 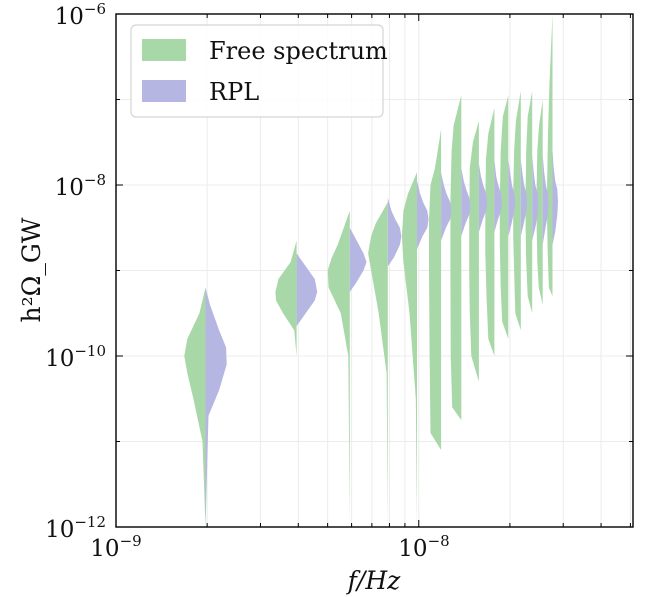 I want to click on y-axis-label: h²Ω_GW, so click(x=31, y=269).